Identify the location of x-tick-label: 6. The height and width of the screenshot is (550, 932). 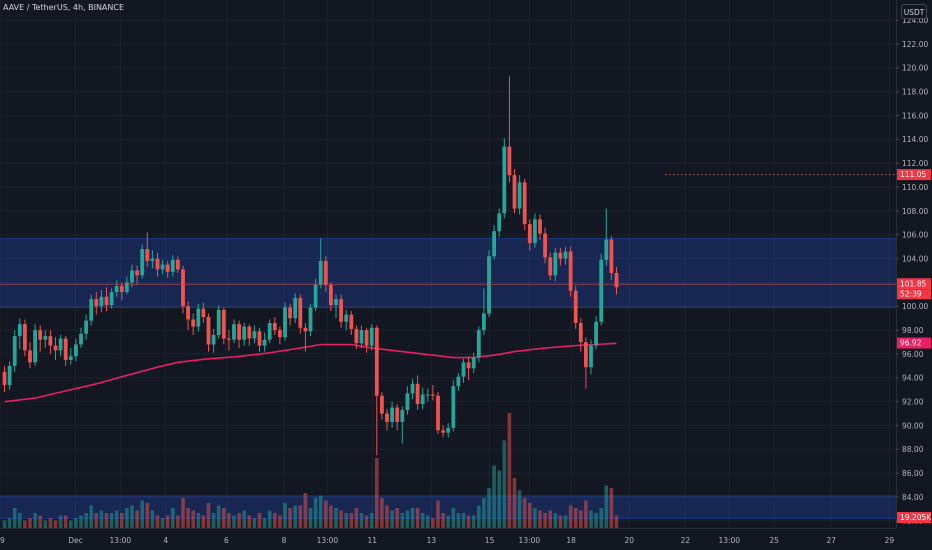
(226, 540).